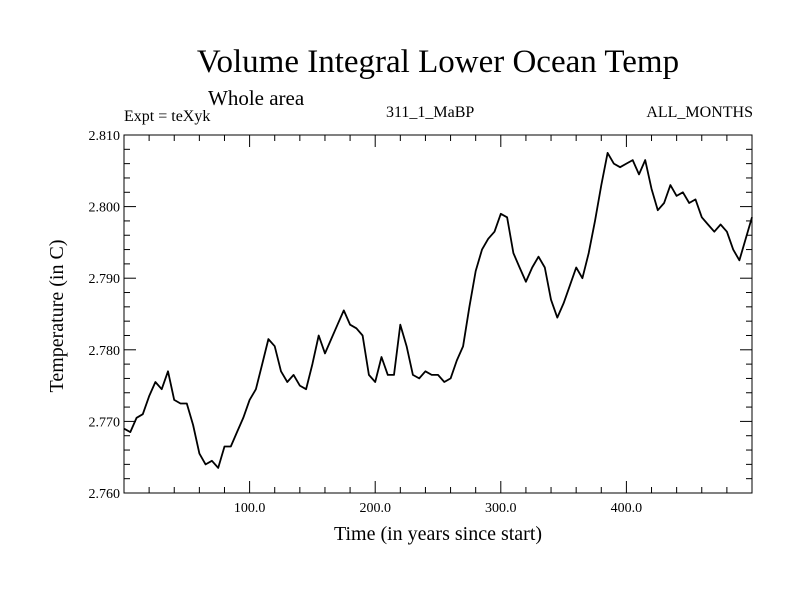 The width and height of the screenshot is (800, 600). Describe the element at coordinates (250, 508) in the screenshot. I see `x-tick-label: 100.0` at that location.